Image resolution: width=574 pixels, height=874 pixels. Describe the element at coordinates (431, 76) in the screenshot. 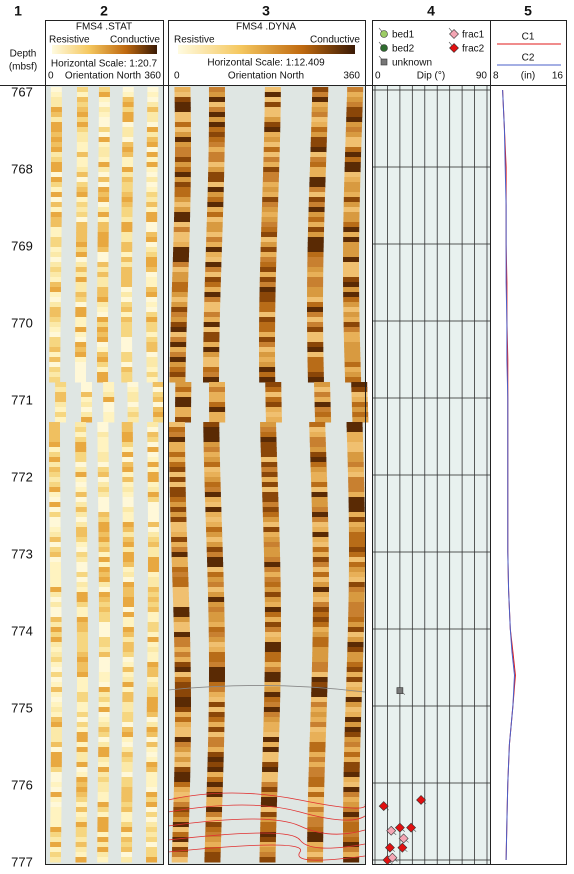

I see `dip-axis-label: Dip (°)` at that location.